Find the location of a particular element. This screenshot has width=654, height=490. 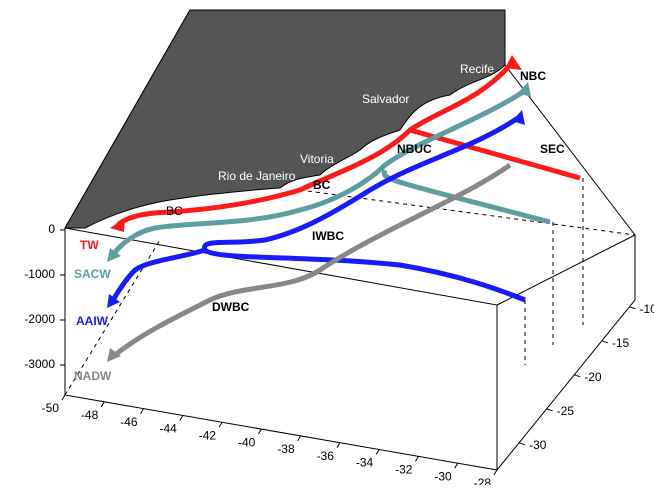

current-label: NBUC is located at coordinates (414, 149).